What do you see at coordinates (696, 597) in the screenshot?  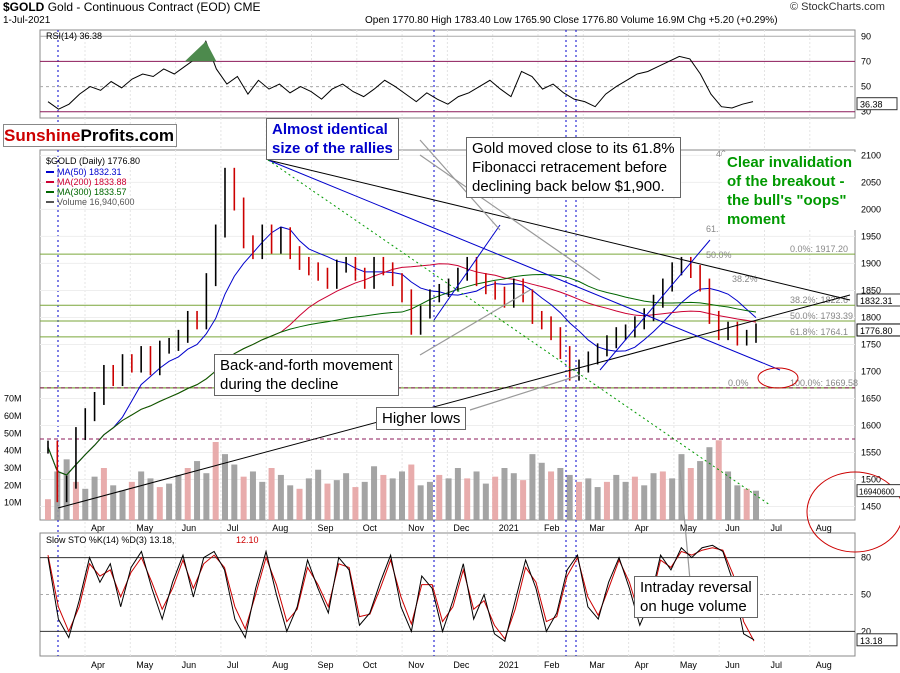 I see `annotation-intraday-reversal: Intraday reversal on huge volume` at bounding box center [696, 597].